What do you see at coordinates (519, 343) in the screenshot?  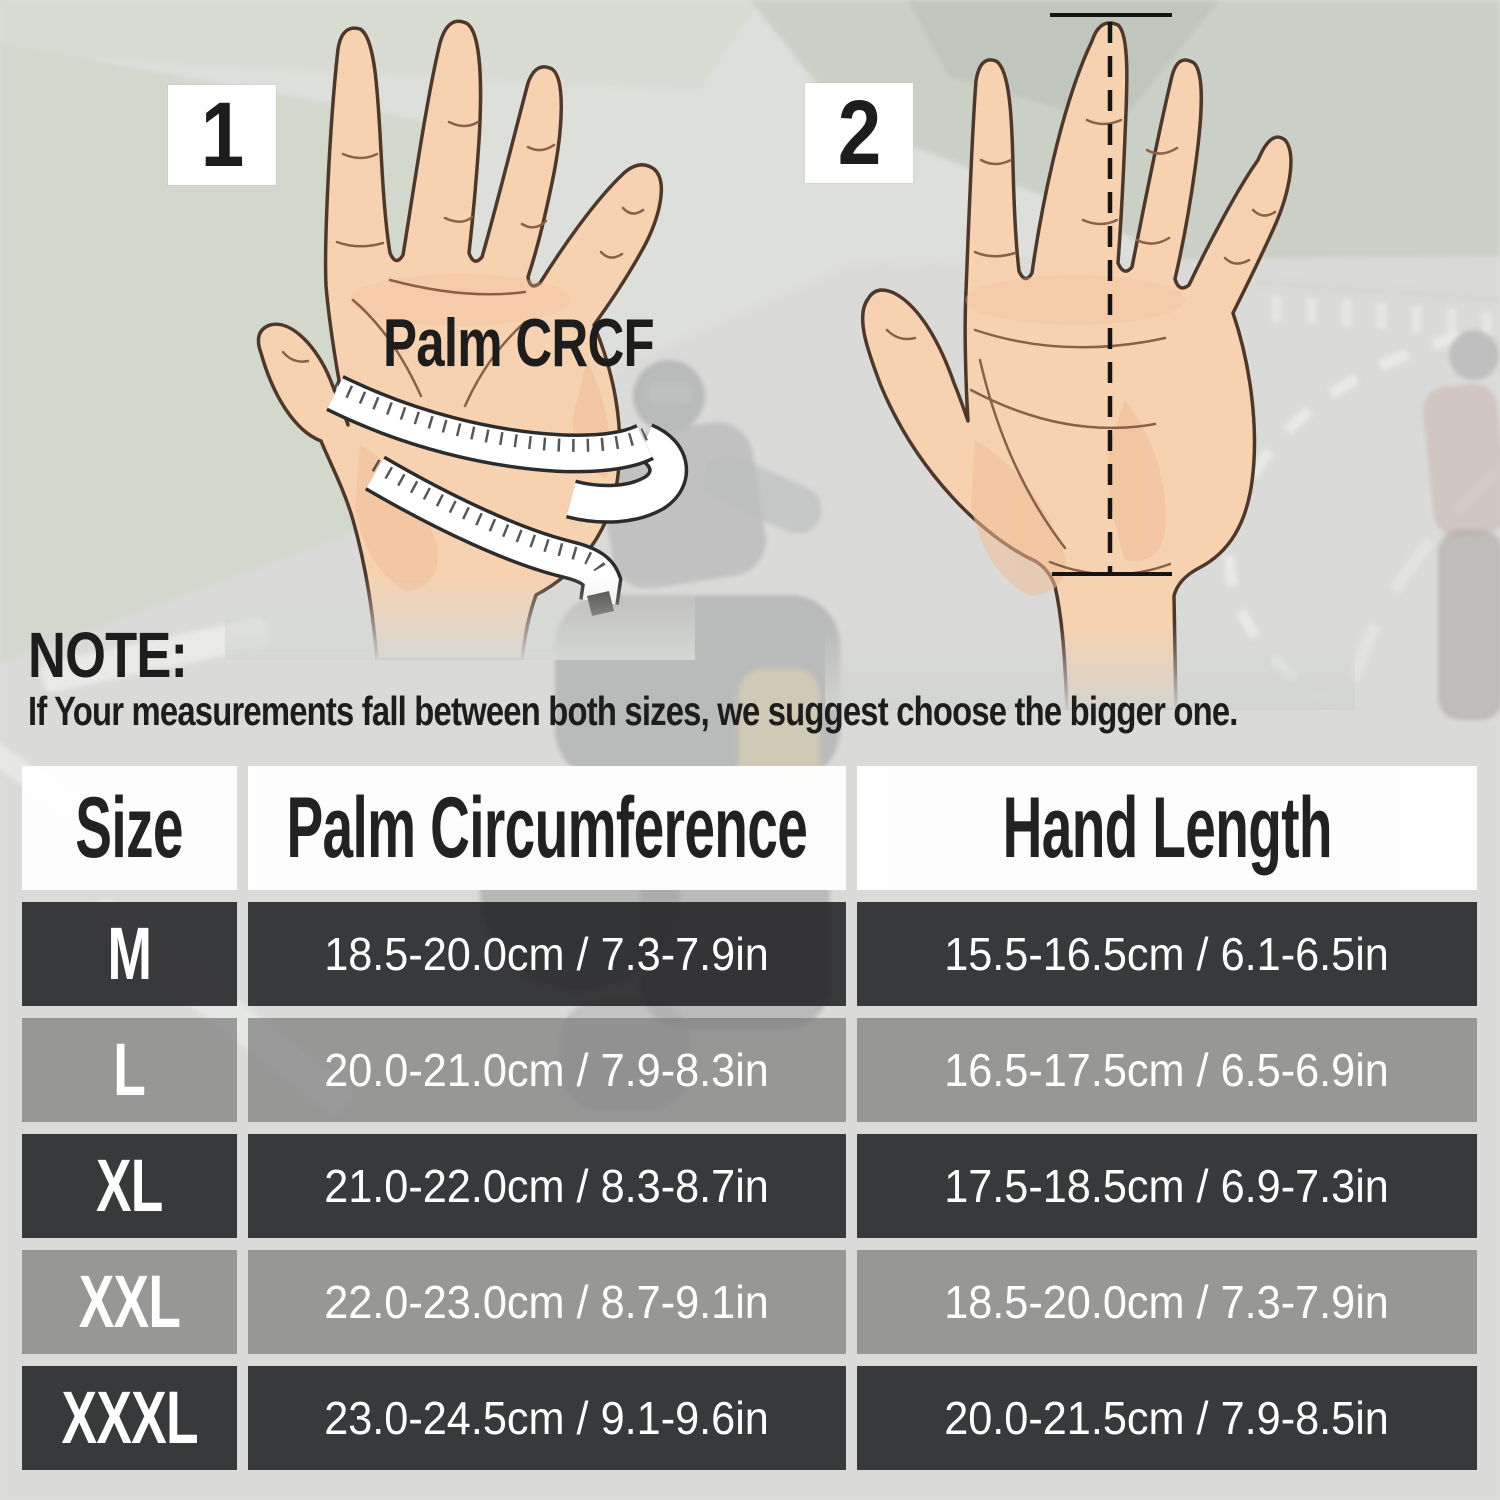 I see `palm-circumference-annotation: Palm CRCF` at bounding box center [519, 343].